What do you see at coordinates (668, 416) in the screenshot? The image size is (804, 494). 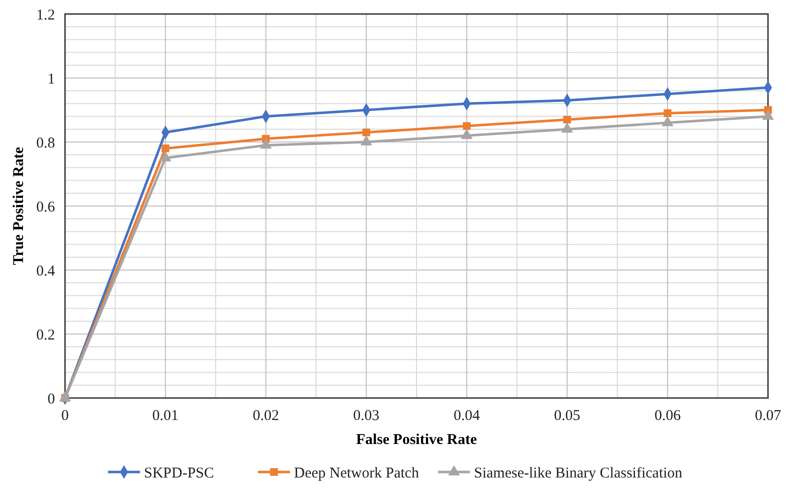 I see `x-tick-label: 0.06` at bounding box center [668, 416].